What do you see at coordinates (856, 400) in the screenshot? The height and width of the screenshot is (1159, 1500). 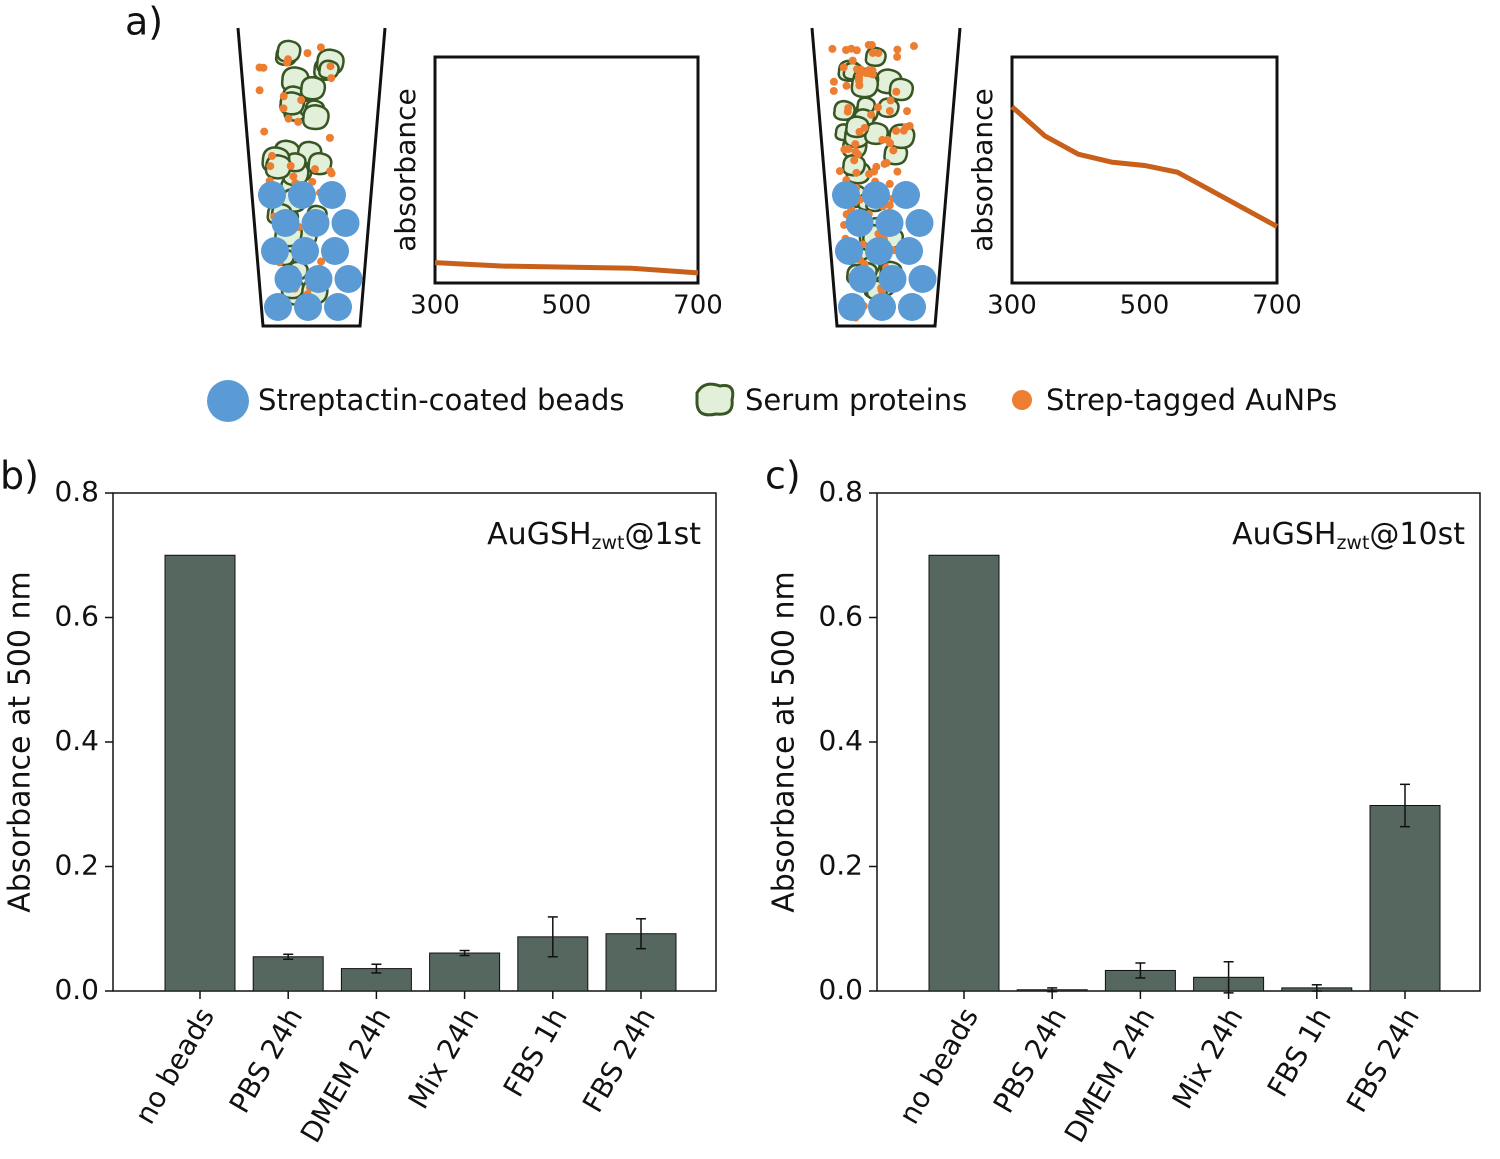 I see `legend-label: Serum proteins` at bounding box center [856, 400].